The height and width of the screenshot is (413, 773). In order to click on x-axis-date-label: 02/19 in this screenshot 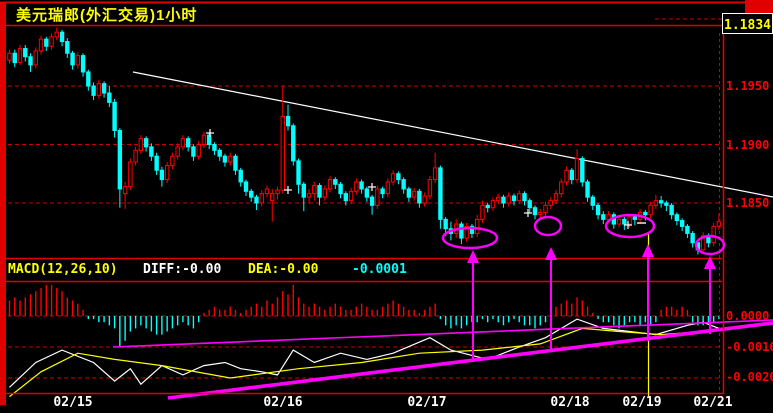, I will do `click(642, 402)`.